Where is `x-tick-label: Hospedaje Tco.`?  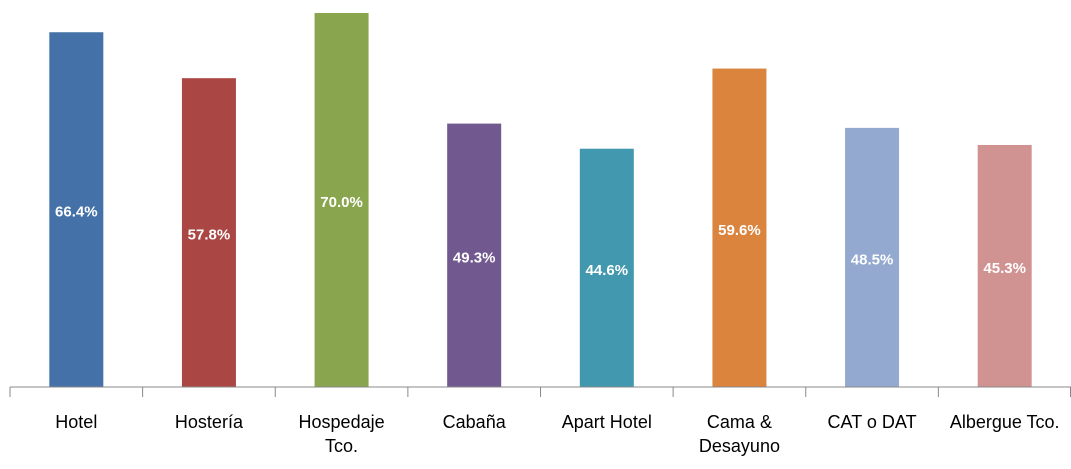
x-tick-label: Hospedaje Tco. is located at coordinates (341, 434).